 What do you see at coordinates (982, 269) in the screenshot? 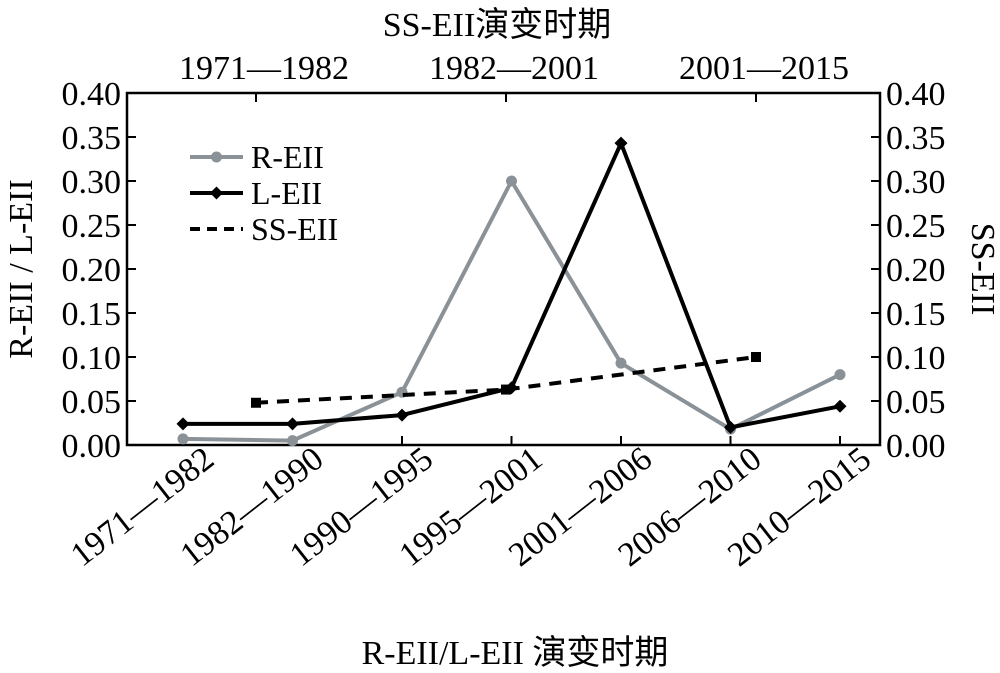
I see `right-axis-title: SS-EII` at bounding box center [982, 269].